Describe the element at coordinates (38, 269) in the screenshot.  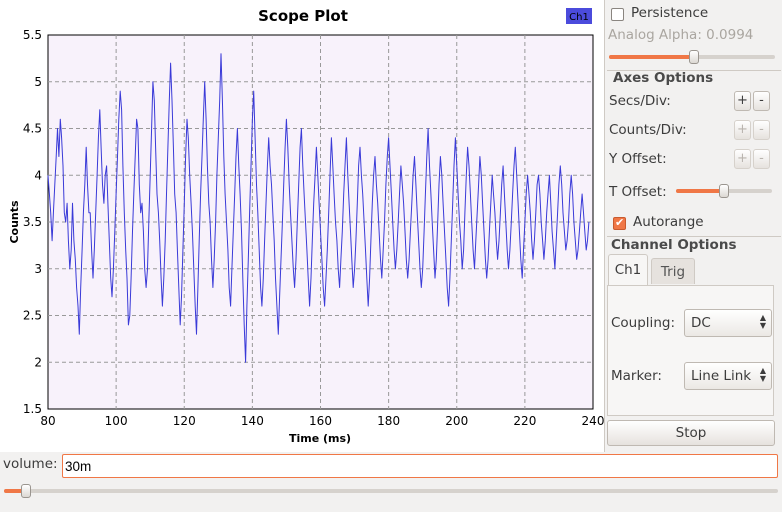
I see `y-tick-label: 3` at that location.